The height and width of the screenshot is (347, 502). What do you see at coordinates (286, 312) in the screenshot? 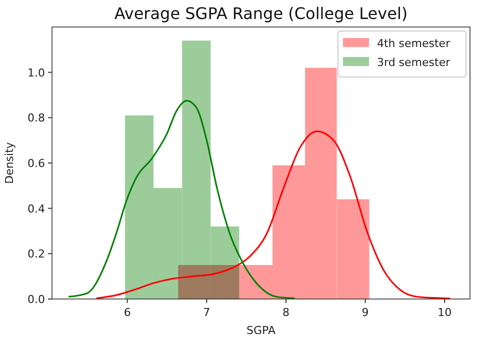
I see `x-tick-label: 8` at bounding box center [286, 312].